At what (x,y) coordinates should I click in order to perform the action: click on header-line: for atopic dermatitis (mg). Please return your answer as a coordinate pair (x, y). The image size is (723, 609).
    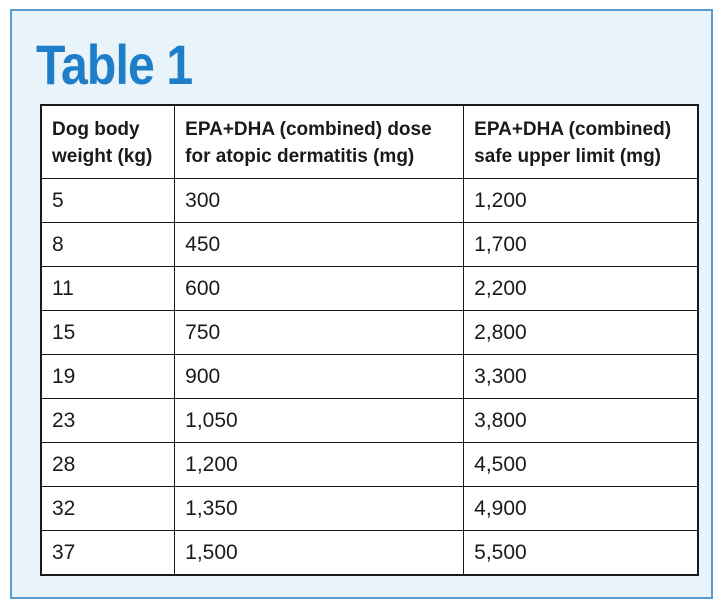
    Looking at the image, I should click on (300, 156).